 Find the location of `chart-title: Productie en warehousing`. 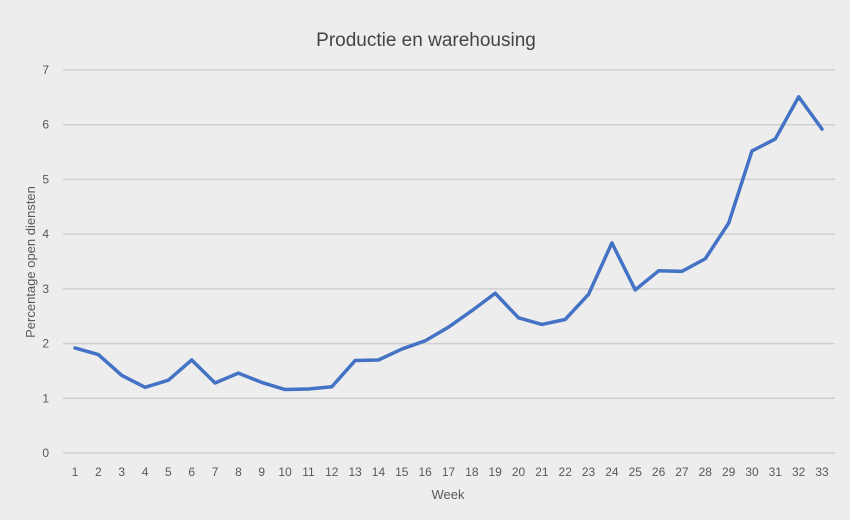

chart-title: Productie en warehousing is located at coordinates (426, 40).